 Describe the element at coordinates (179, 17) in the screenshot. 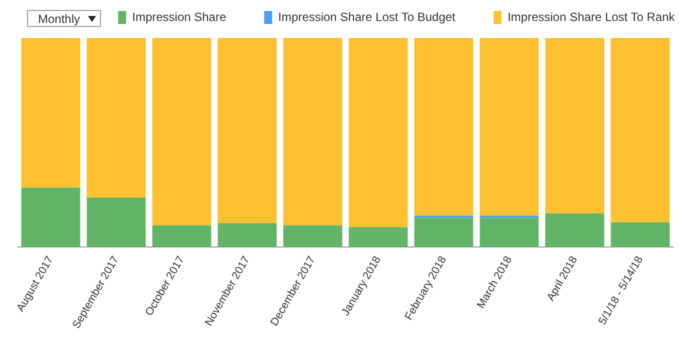

I see `legend-label: Impression Share` at that location.